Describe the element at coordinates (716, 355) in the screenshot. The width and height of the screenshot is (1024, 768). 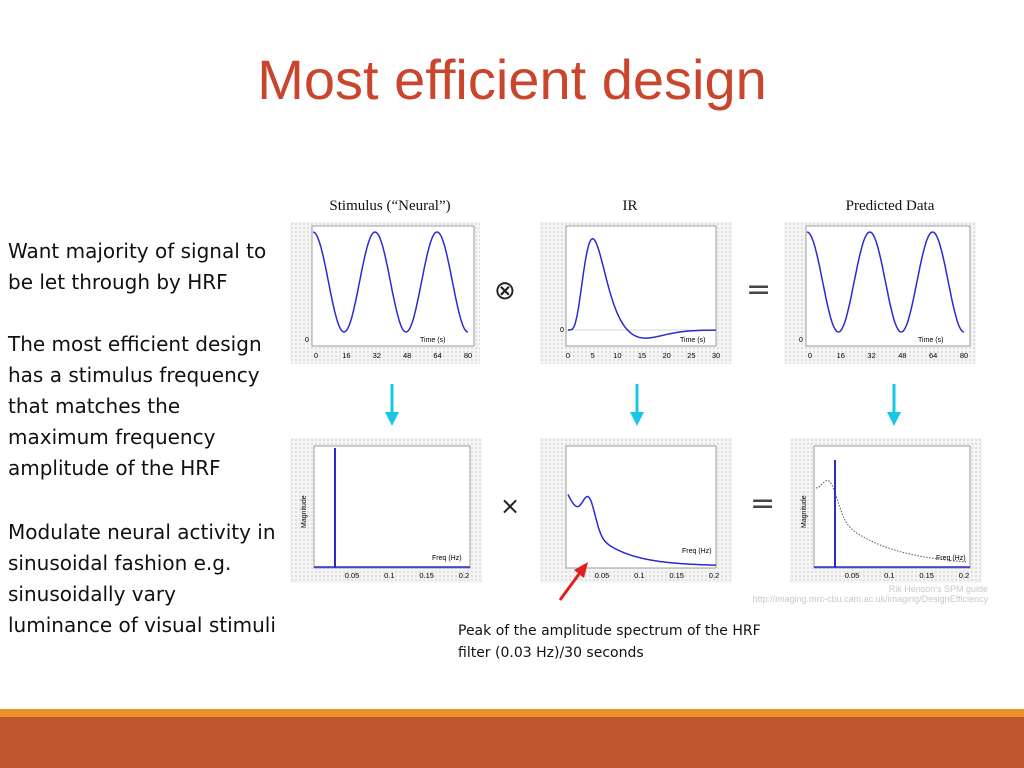
I see `tick-label: 30` at that location.